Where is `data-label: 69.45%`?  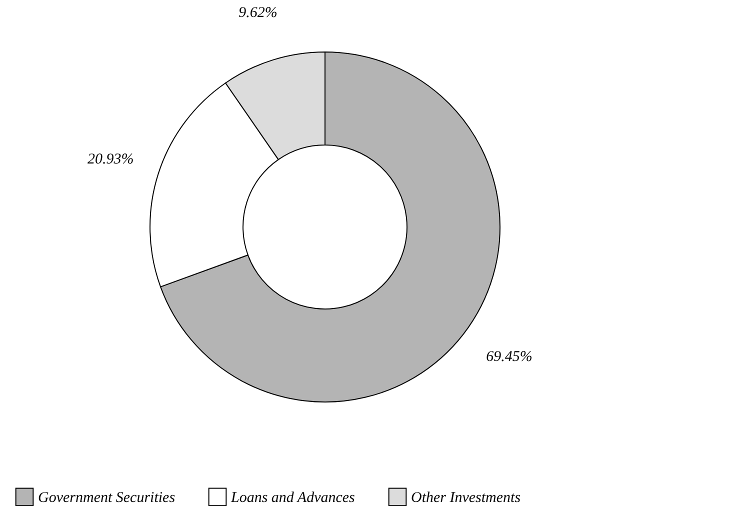 data-label: 69.45% is located at coordinates (509, 357).